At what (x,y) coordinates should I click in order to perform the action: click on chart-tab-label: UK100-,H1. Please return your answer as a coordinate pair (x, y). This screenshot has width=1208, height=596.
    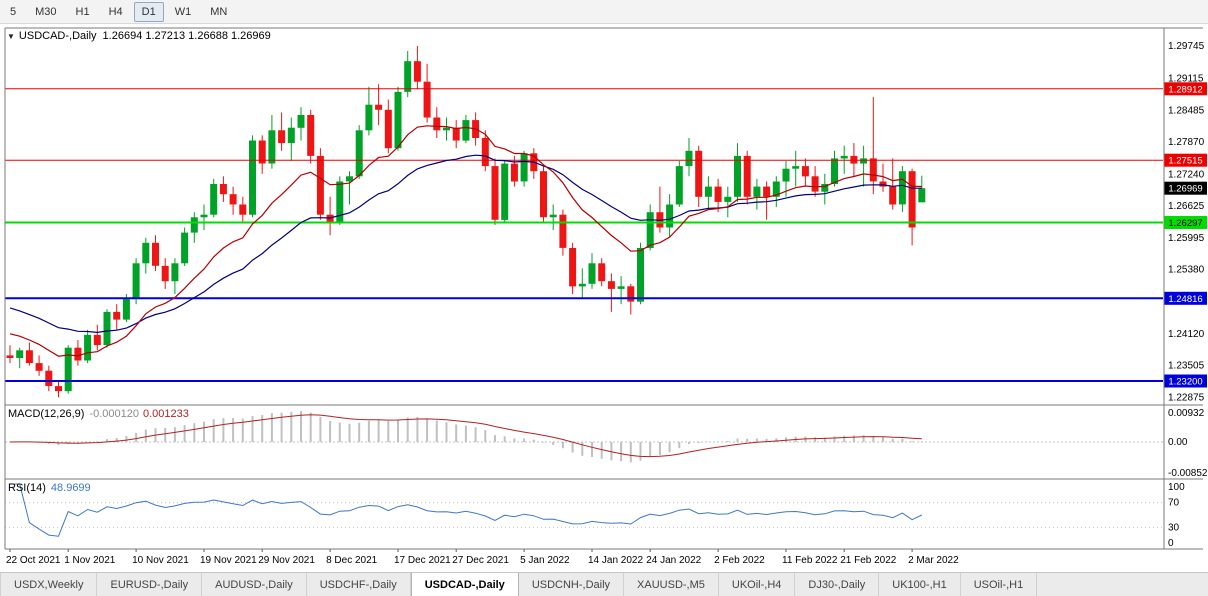
    Looking at the image, I should click on (919, 584).